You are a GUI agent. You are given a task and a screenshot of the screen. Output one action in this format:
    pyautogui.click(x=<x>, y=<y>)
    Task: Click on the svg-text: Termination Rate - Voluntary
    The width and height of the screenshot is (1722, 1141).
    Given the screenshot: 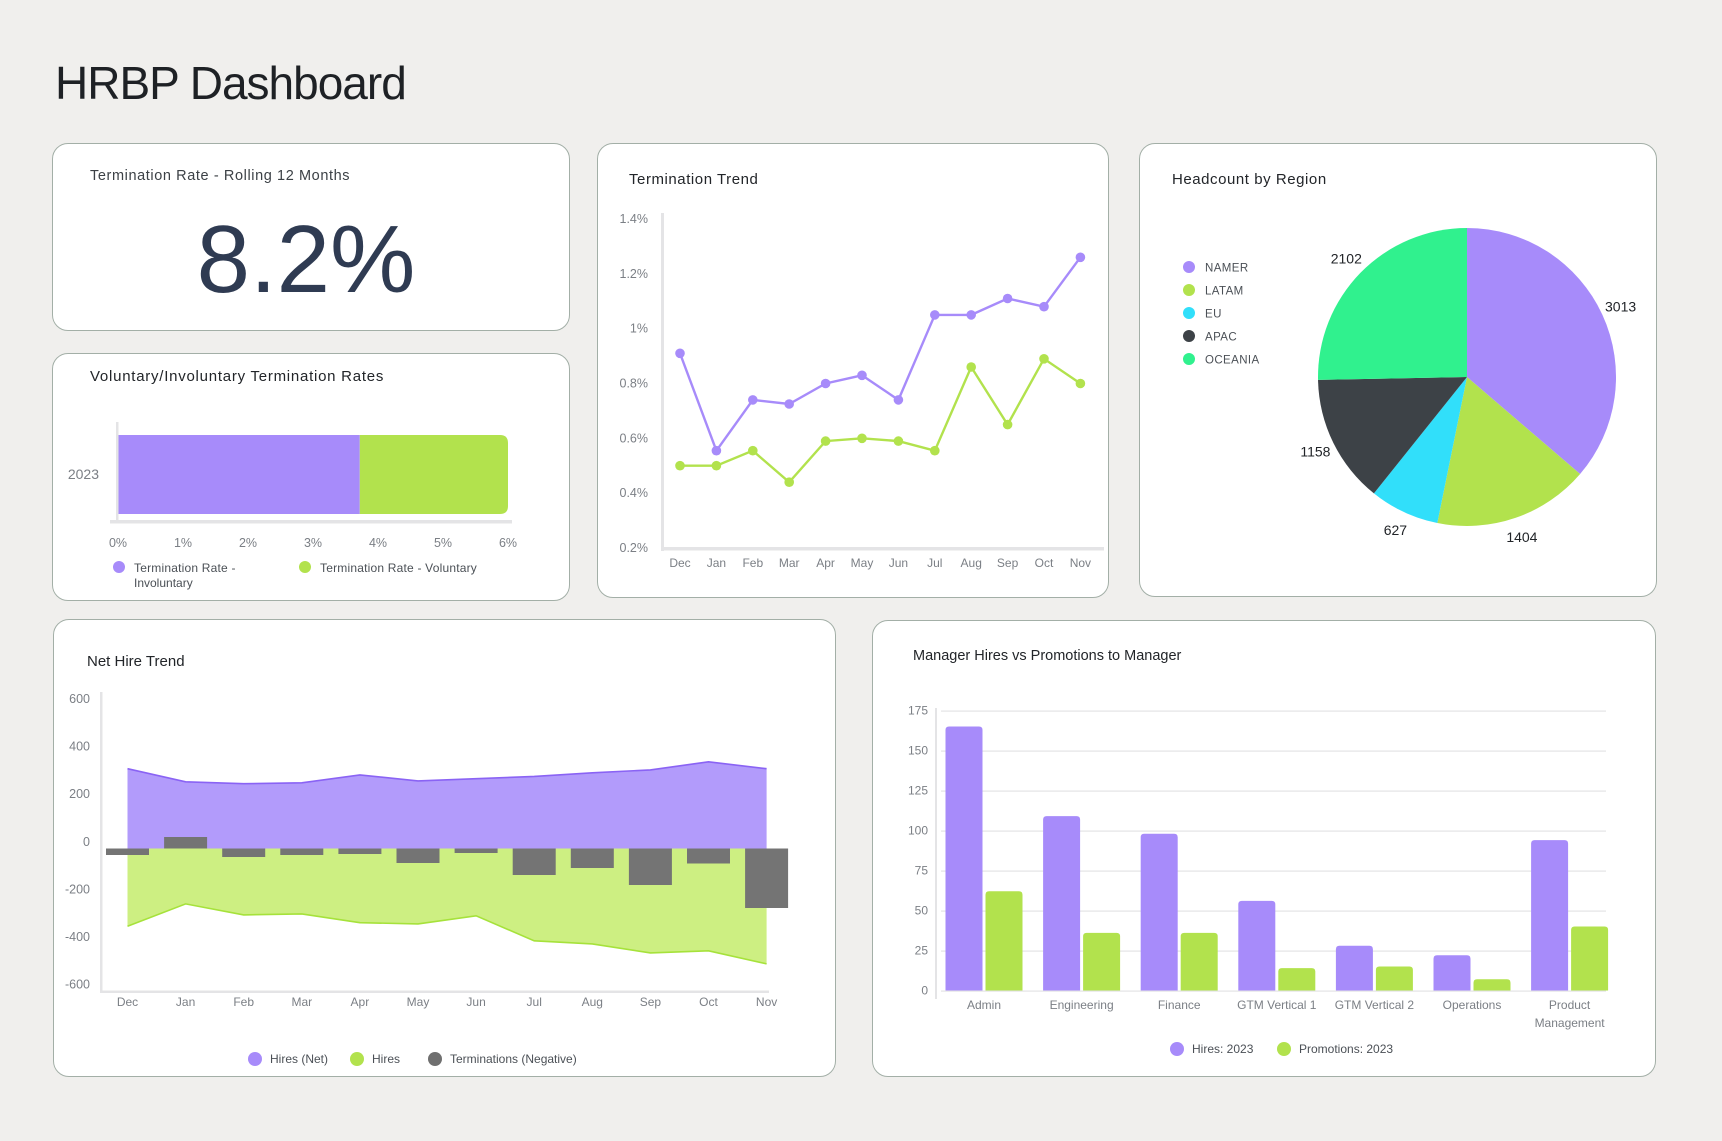 What is the action you would take?
    pyautogui.click(x=398, y=568)
    